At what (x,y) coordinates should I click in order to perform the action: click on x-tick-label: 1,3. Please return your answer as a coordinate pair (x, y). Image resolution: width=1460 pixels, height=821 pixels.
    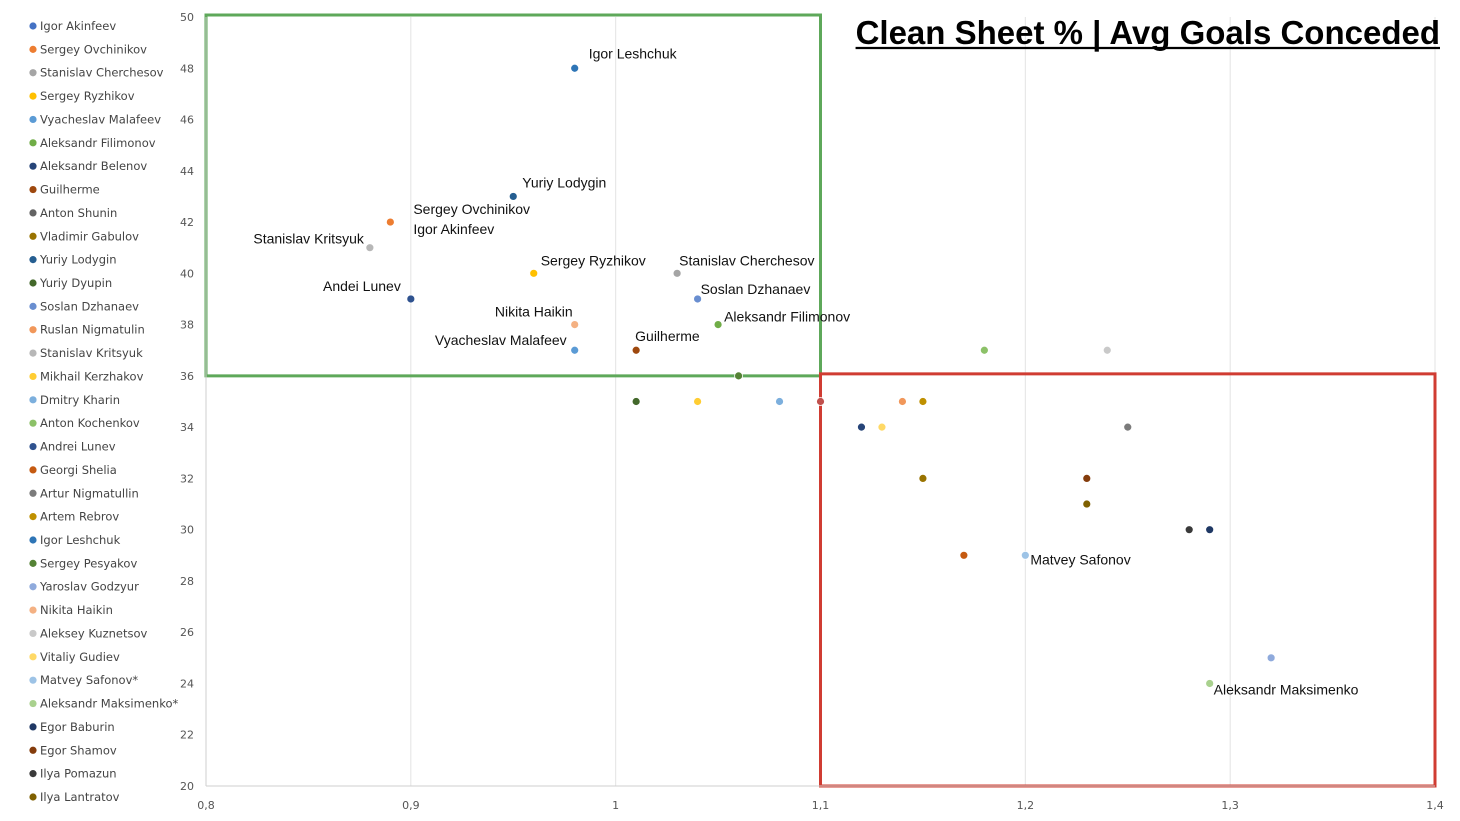
    Looking at the image, I should click on (1230, 805).